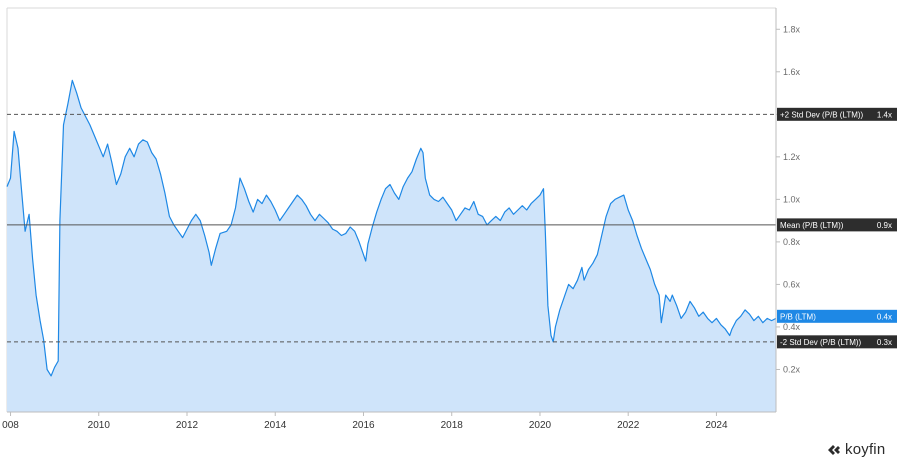 The height and width of the screenshot is (466, 904). I want to click on reference-label-0: +2 Std Dev (P/B (LTM)), so click(822, 114).